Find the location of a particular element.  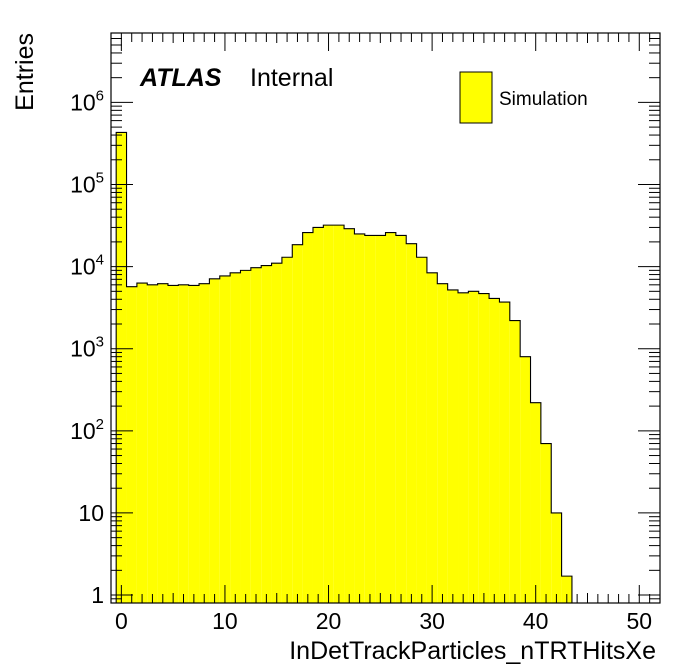

y-tick-label: 10³ is located at coordinates (87, 348).